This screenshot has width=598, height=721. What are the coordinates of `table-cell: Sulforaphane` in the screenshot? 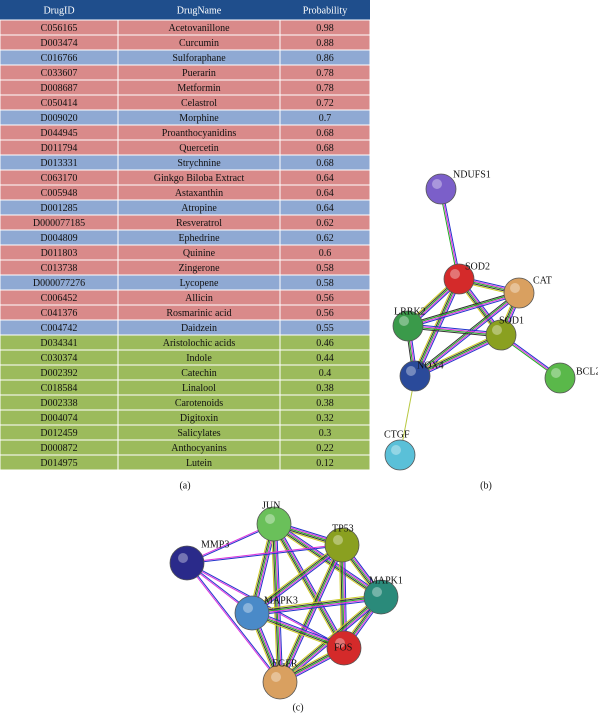 It's located at (199, 58).